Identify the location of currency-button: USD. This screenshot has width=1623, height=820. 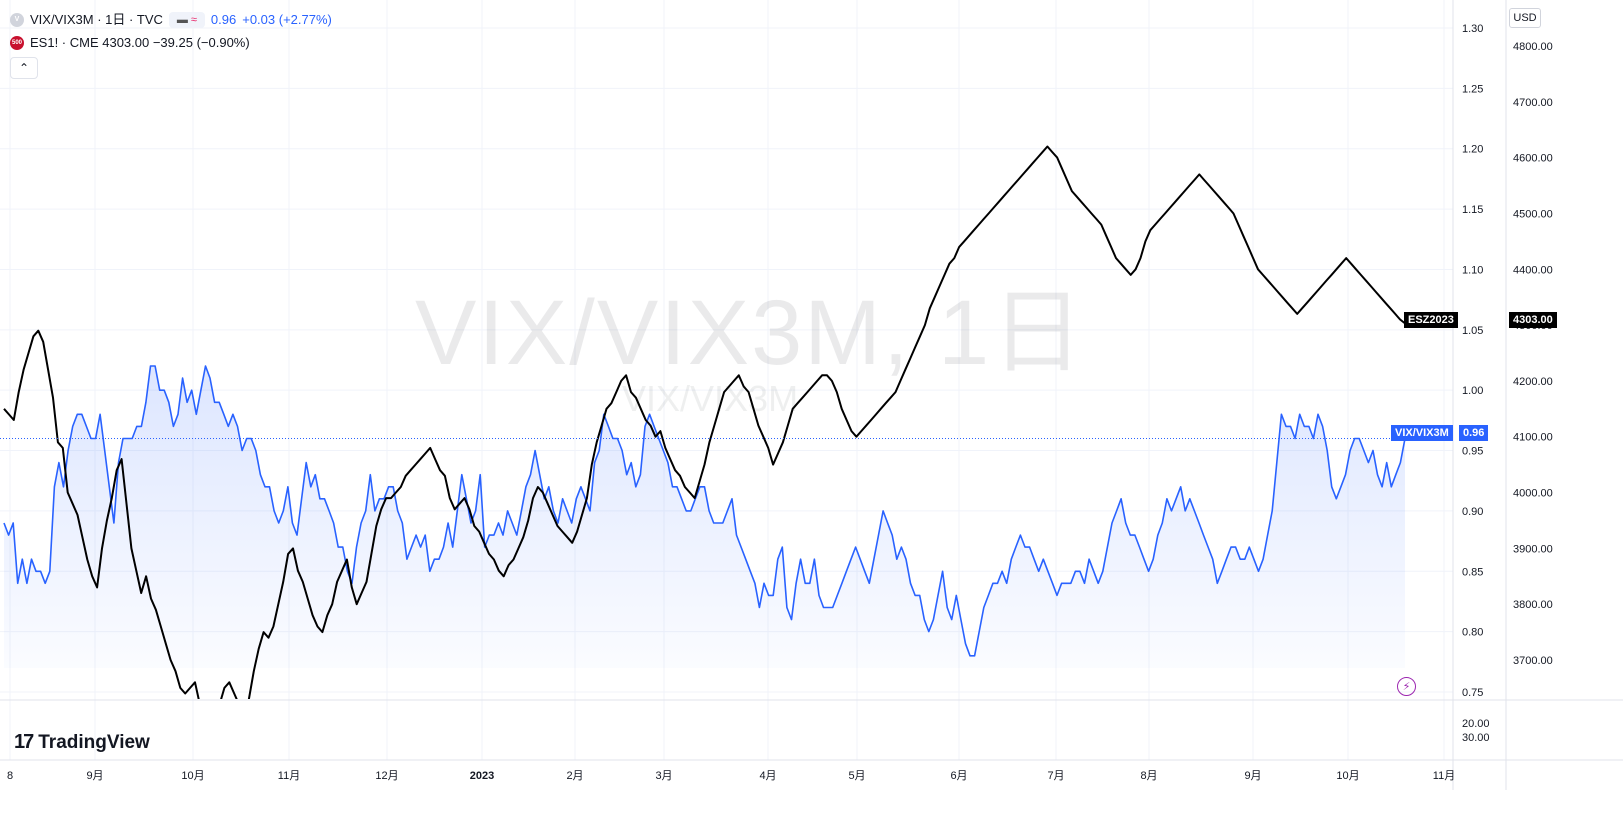
(1525, 18).